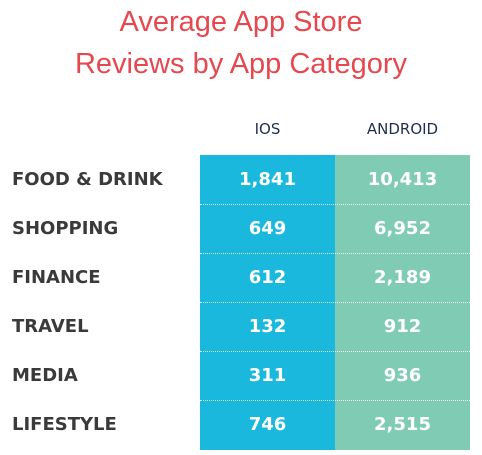  Describe the element at coordinates (267, 228) in the screenshot. I see `ios-value: 649` at that location.